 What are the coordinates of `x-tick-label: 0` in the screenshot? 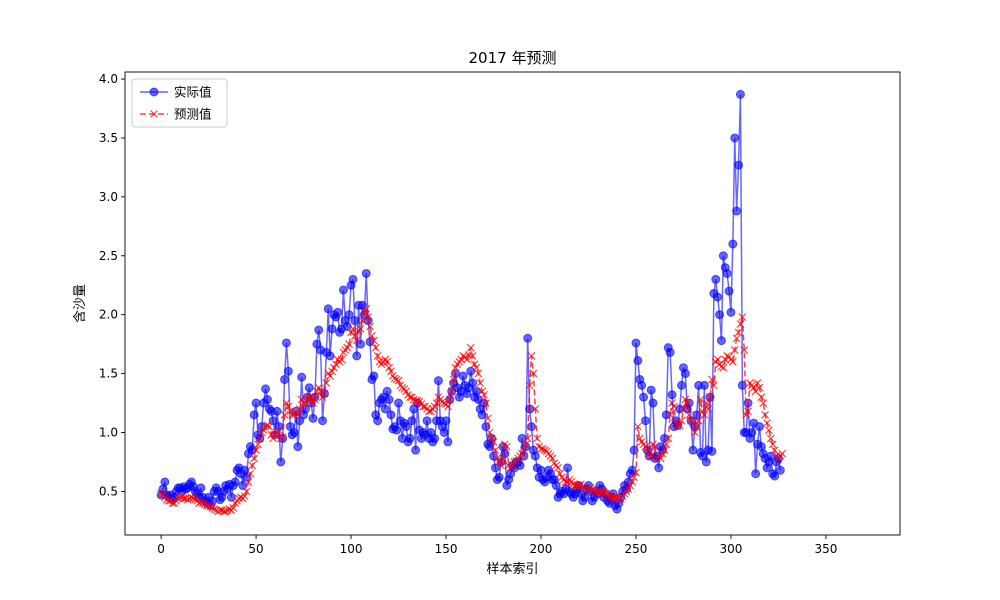 It's located at (161, 549).